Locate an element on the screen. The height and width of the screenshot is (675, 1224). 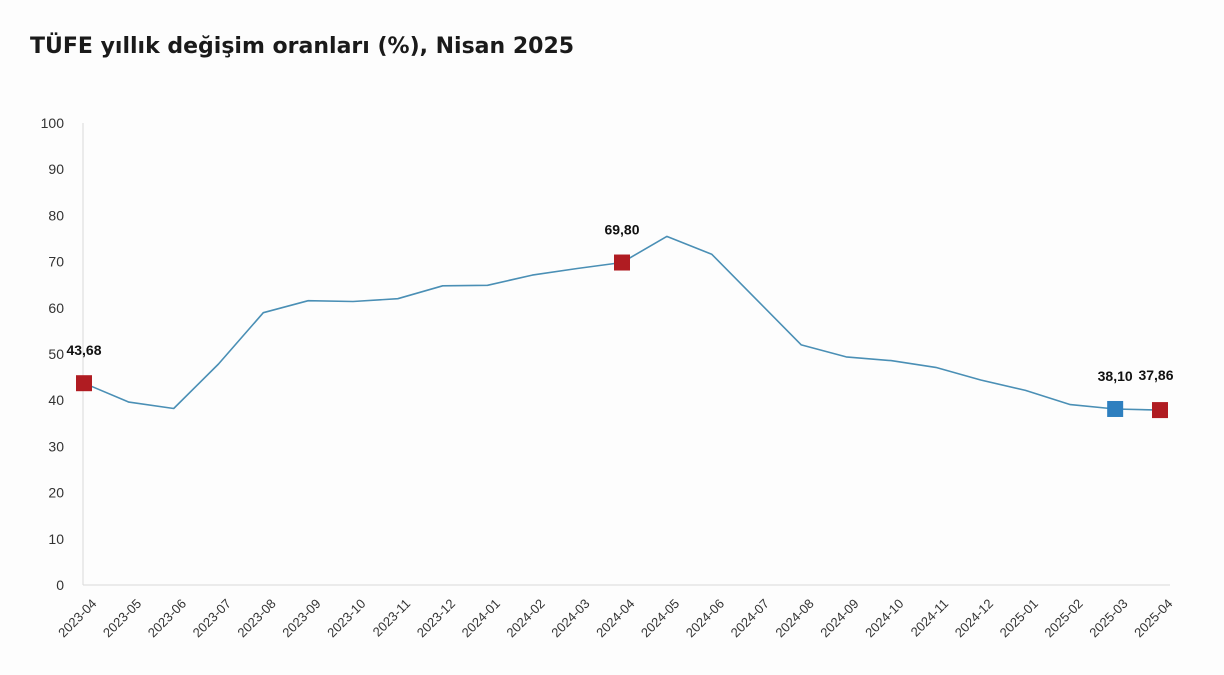
x-tick-label: 2024-05 is located at coordinates (660, 618).